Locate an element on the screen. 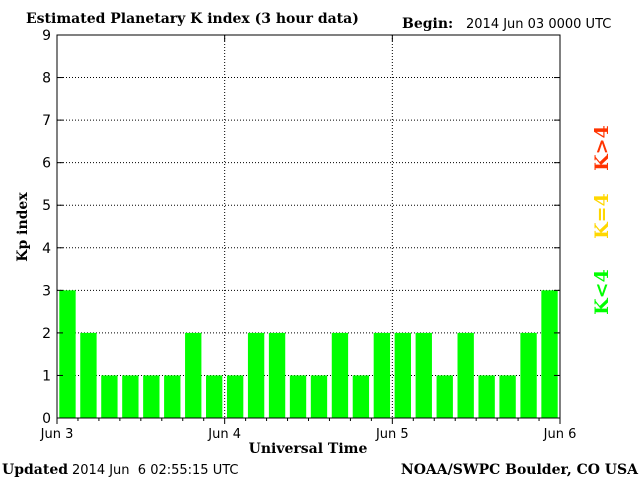  y-tick-label: 8 is located at coordinates (46, 79).